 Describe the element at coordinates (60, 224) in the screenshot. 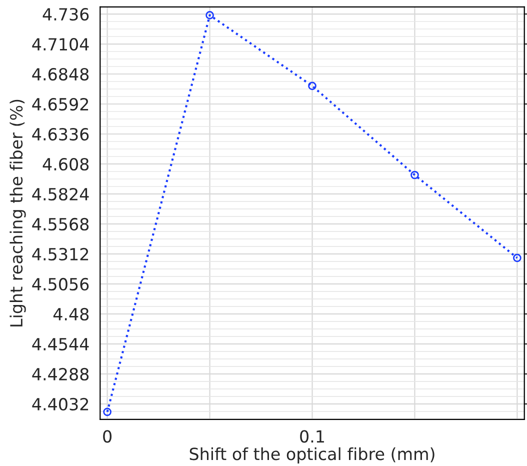

I see `y-tick-label: 4.5568` at that location.